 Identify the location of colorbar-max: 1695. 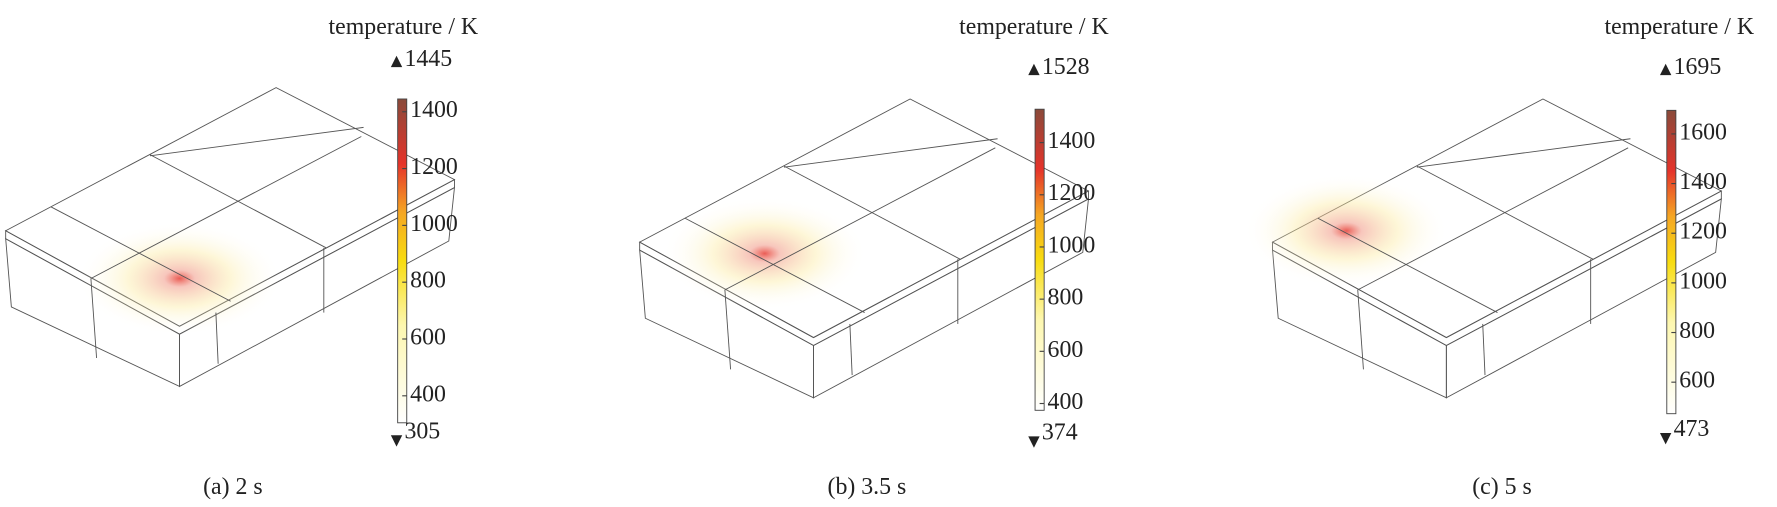
(1698, 67).